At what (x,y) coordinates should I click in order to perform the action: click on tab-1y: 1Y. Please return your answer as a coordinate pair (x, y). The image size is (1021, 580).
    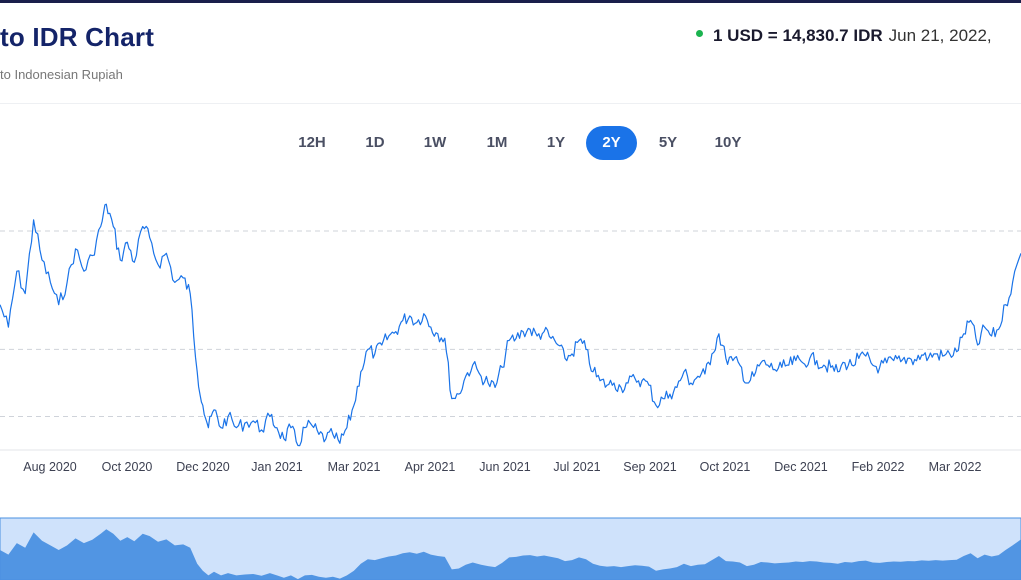
    Looking at the image, I should click on (556, 142).